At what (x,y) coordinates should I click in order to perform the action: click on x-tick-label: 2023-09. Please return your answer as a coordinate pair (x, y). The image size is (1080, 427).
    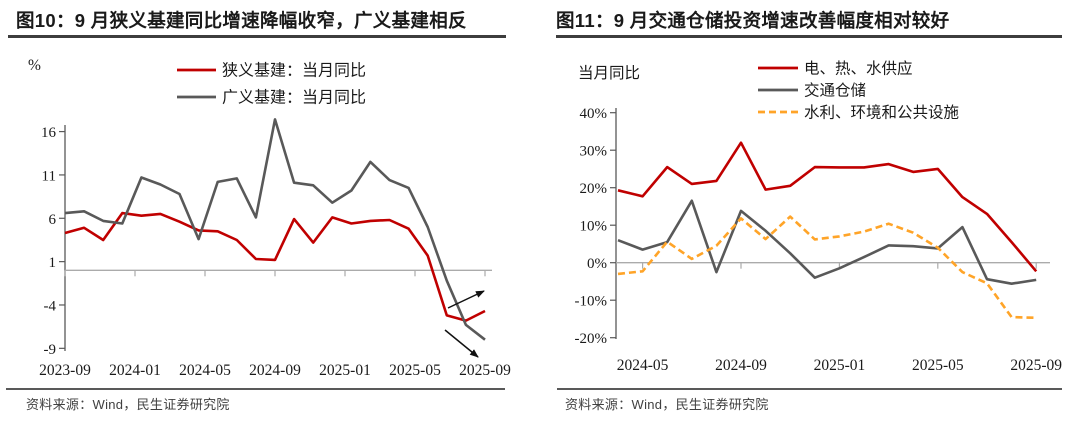
    Looking at the image, I should click on (65, 370).